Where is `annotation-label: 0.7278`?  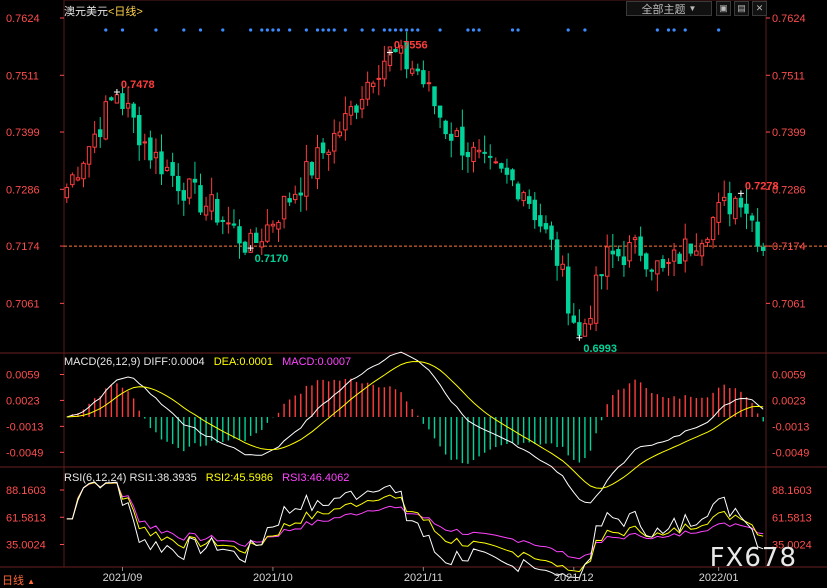
annotation-label: 0.7278 is located at coordinates (762, 186).